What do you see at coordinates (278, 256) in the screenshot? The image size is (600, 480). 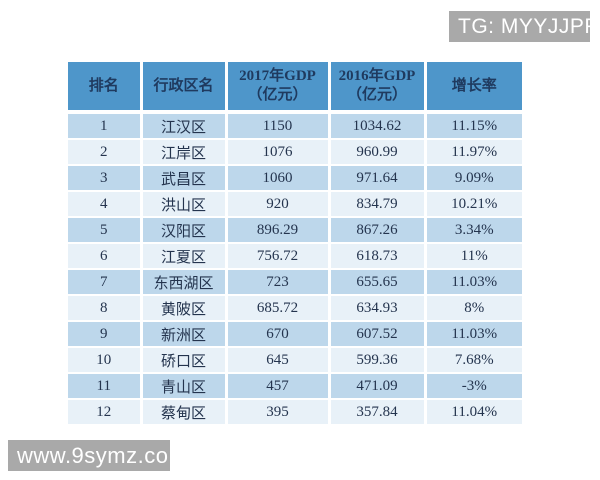 I see `cell-gdp-2017: 756.72` at bounding box center [278, 256].